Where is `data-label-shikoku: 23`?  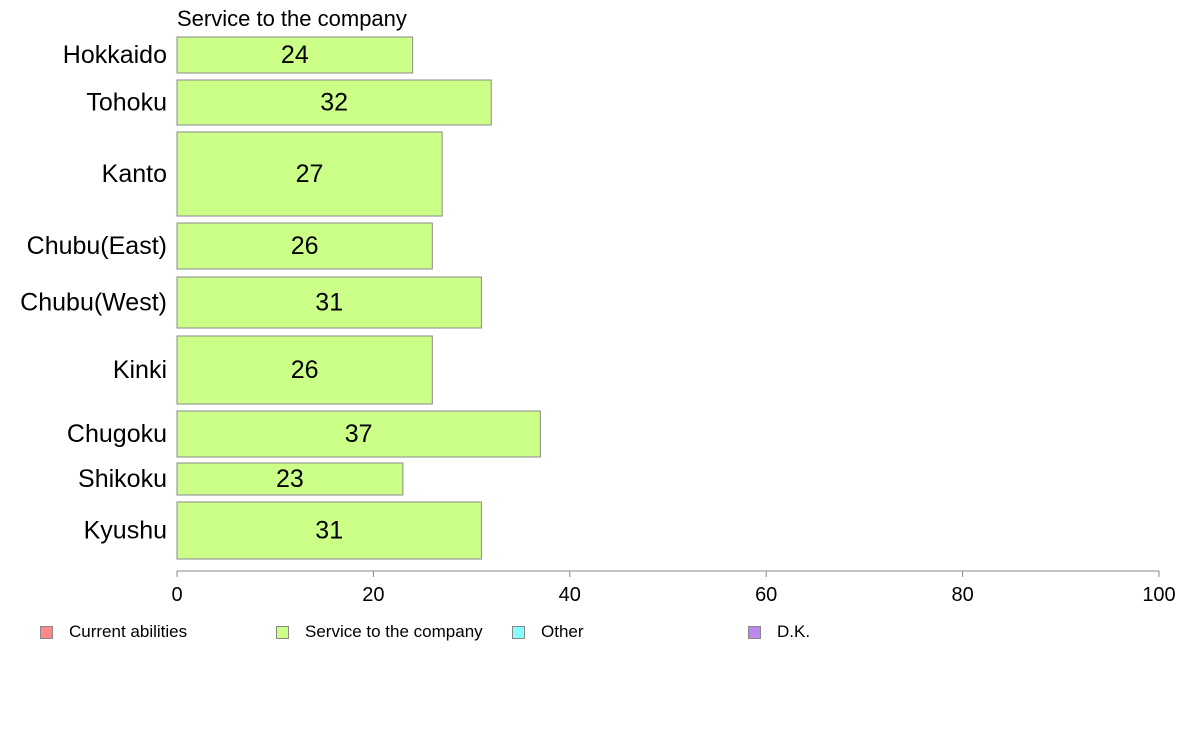 data-label-shikoku: 23 is located at coordinates (290, 479).